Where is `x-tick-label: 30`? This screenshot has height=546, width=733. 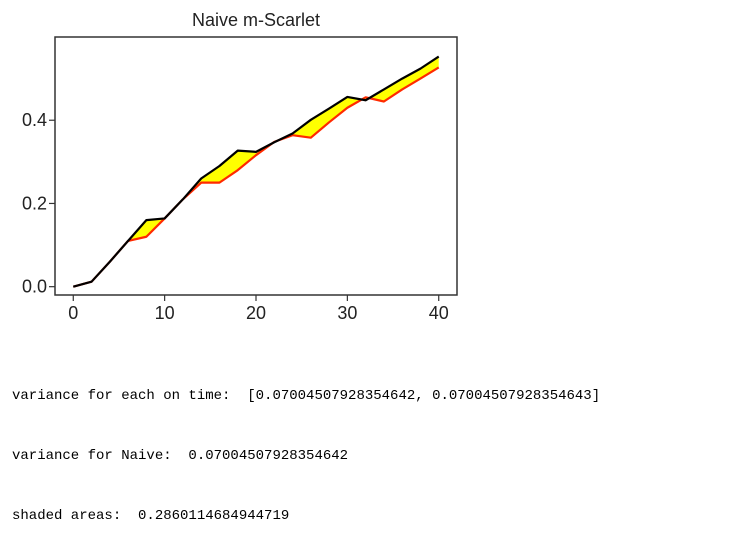
x-tick-label: 30 is located at coordinates (347, 313).